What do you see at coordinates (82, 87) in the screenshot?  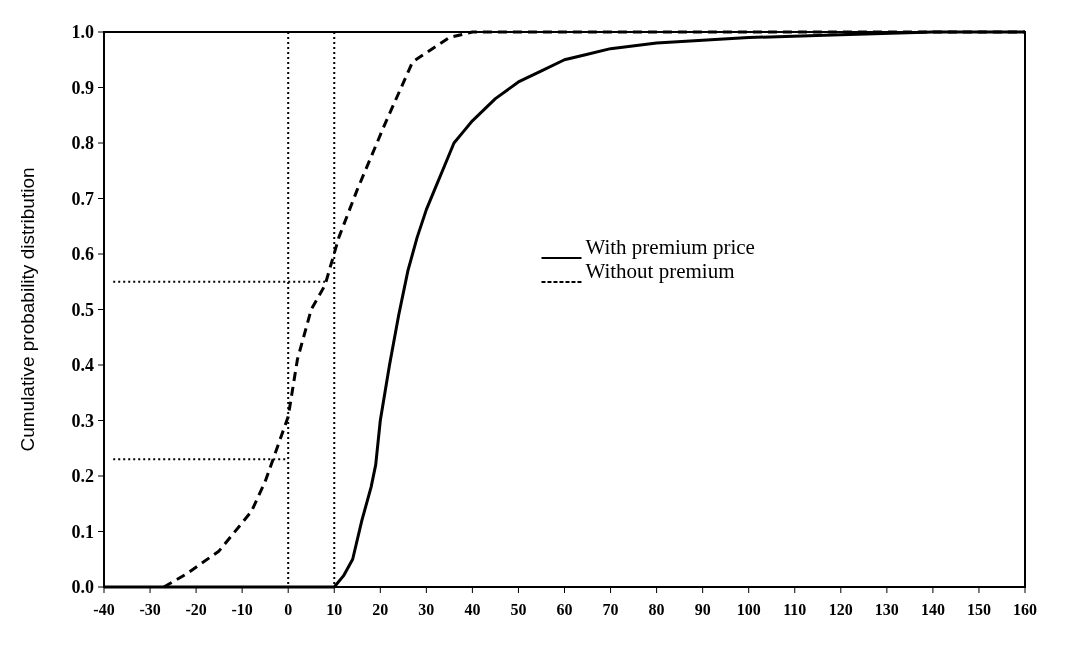 I see `y-tick-label: 0.9` at bounding box center [82, 87].